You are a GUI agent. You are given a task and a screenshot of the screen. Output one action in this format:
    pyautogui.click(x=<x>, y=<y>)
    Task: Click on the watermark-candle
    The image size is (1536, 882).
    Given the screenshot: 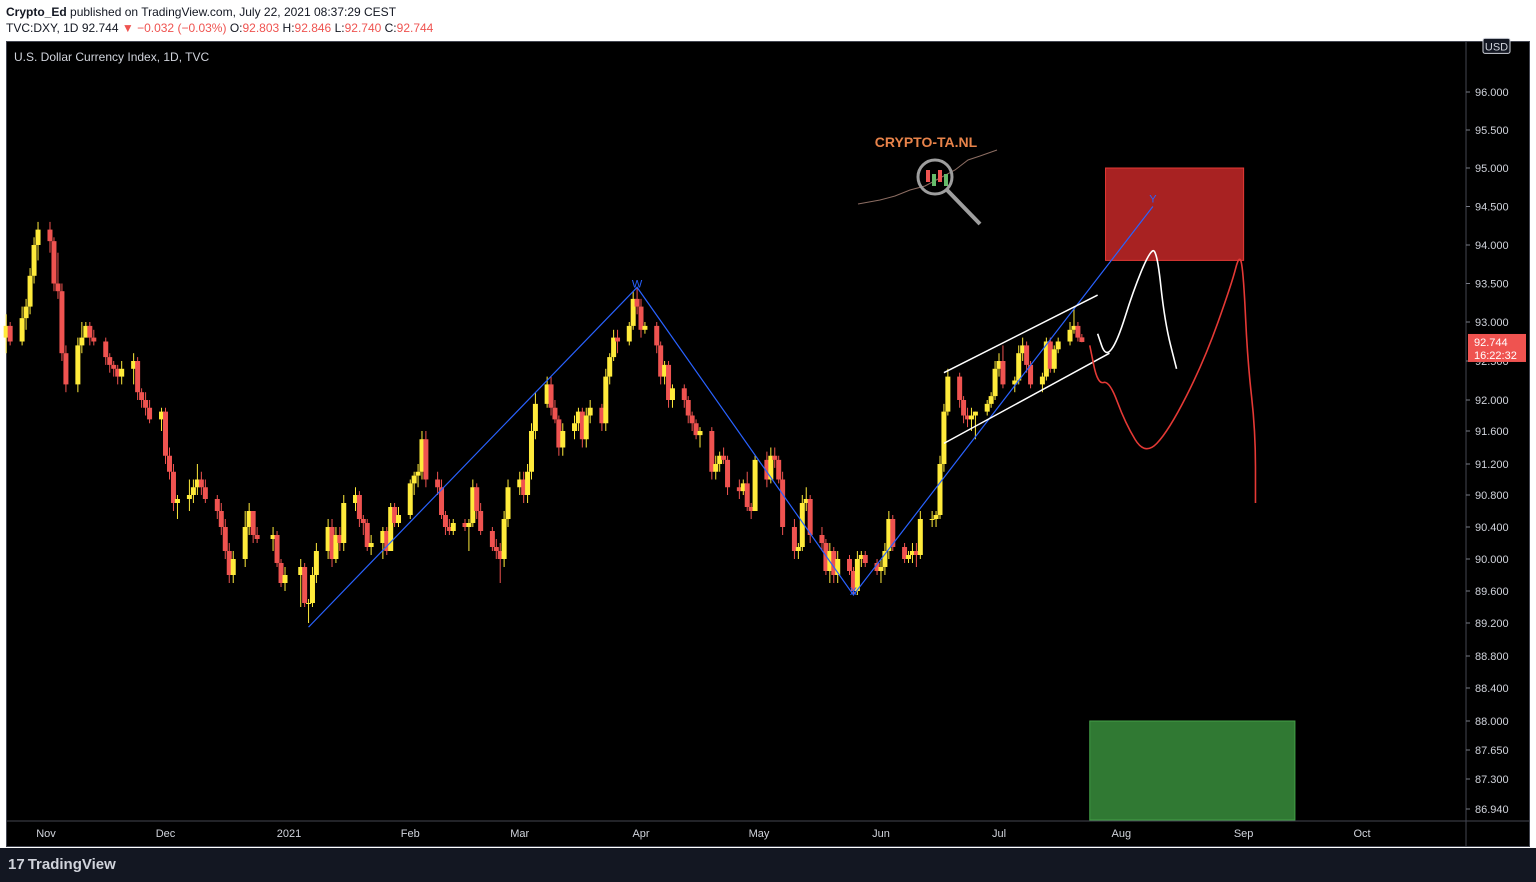 What is the action you would take?
    pyautogui.click(x=928, y=176)
    